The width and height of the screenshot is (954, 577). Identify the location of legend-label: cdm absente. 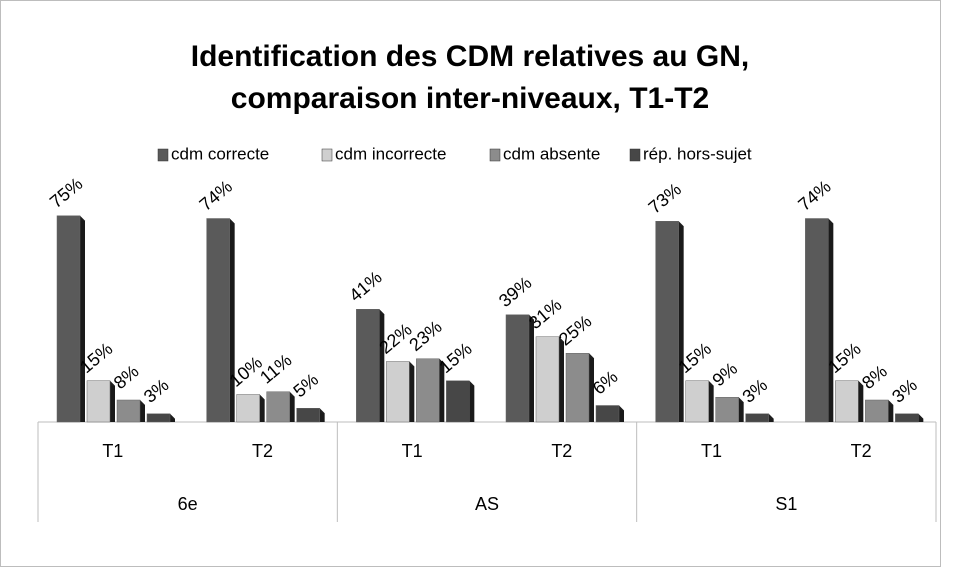
(551, 153).